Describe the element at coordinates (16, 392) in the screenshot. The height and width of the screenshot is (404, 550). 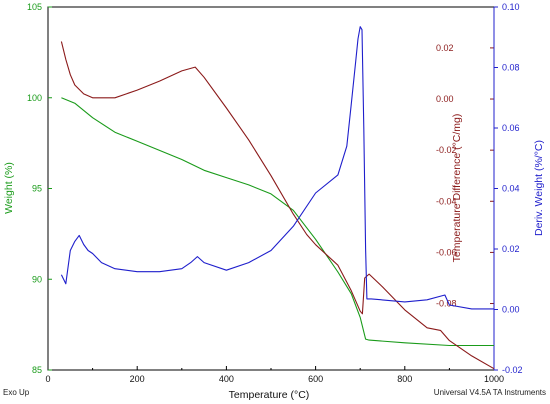
I see `footer-exo-up: Exo Up` at that location.